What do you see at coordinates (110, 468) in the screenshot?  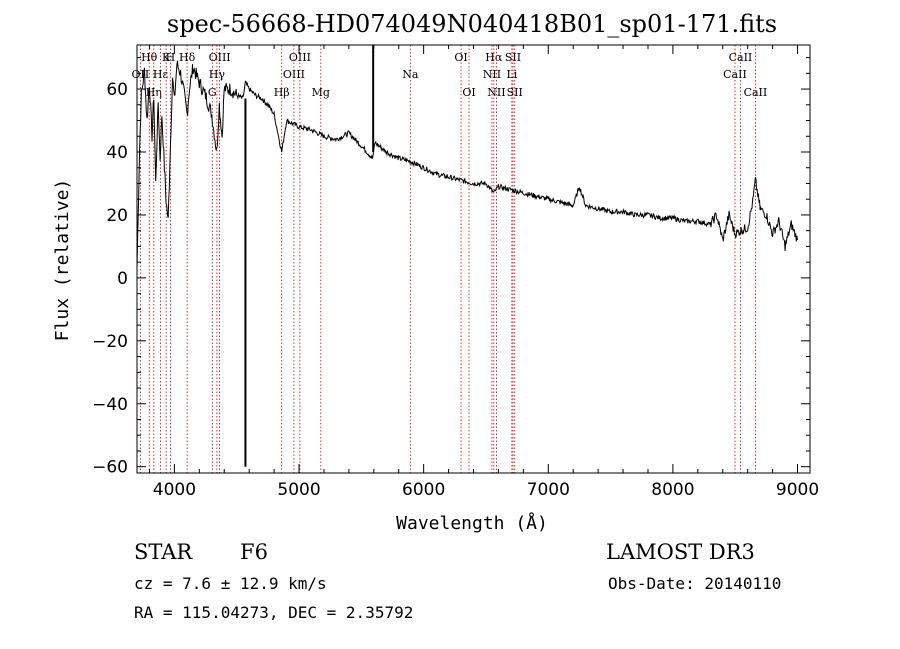 I see `y-tick-label: −60` at bounding box center [110, 468].